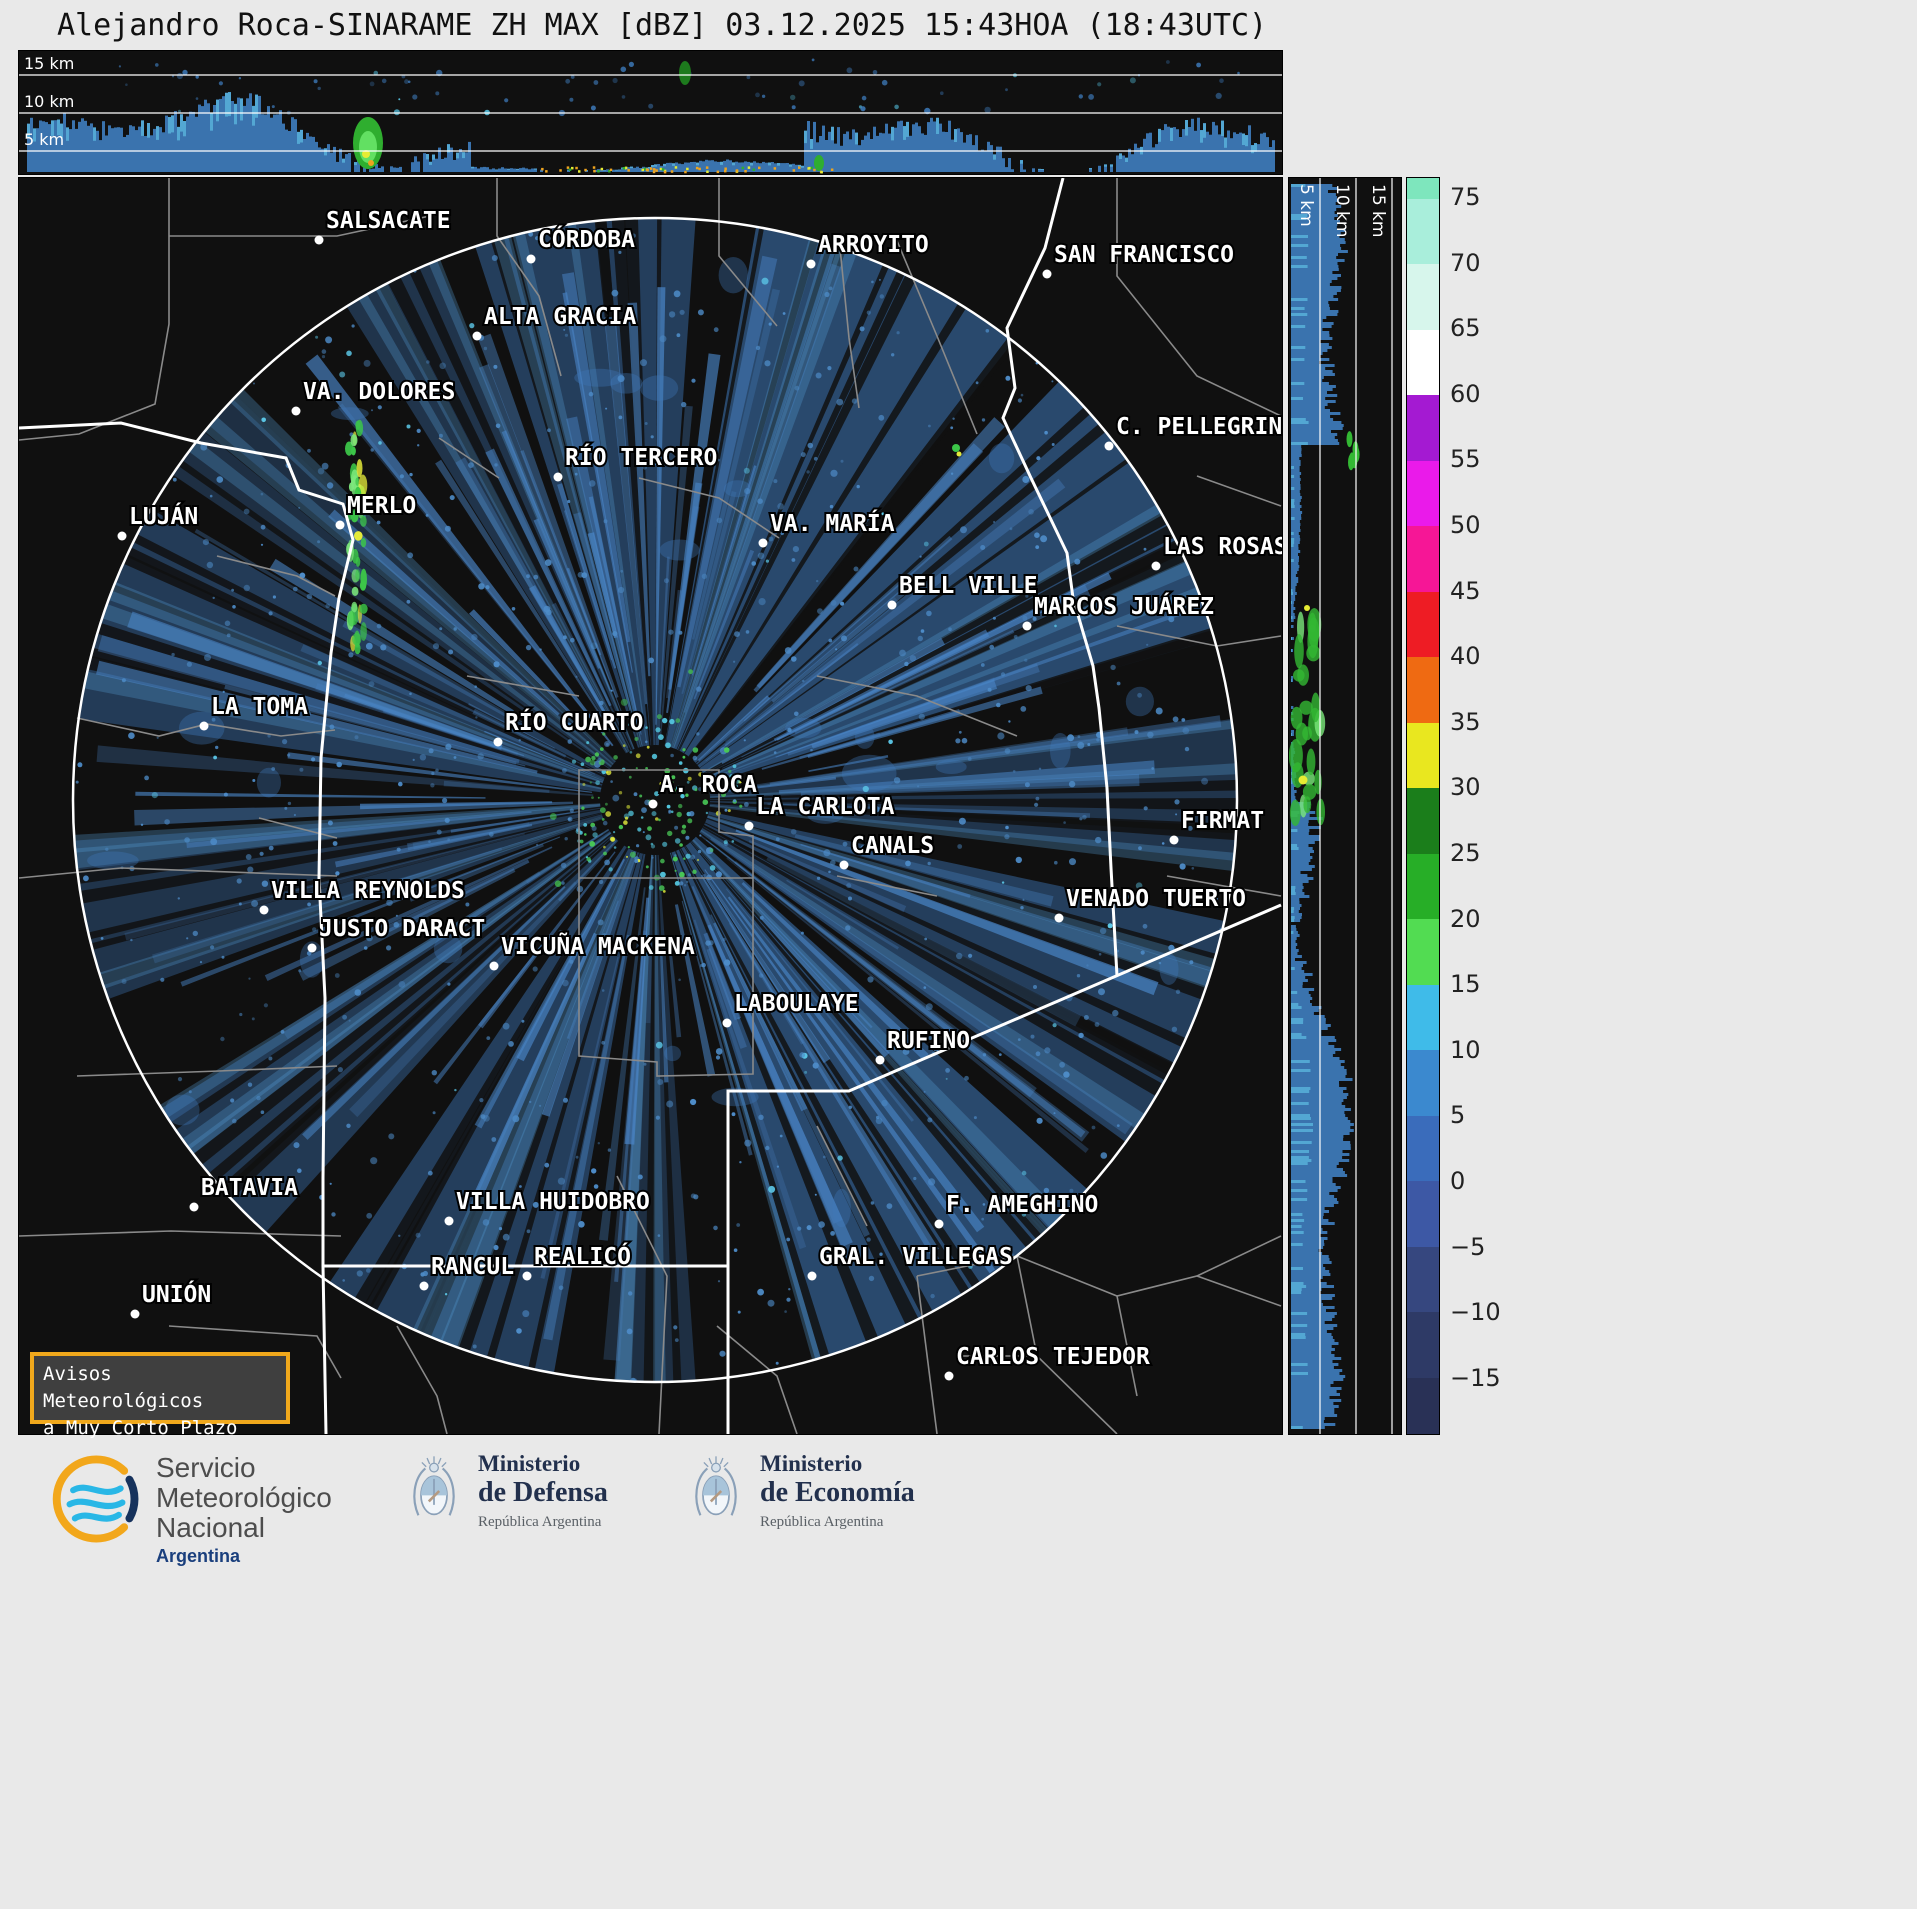 The height and width of the screenshot is (1909, 1917). Describe the element at coordinates (1465, 656) in the screenshot. I see `colorbar-tick-label: 40` at that location.